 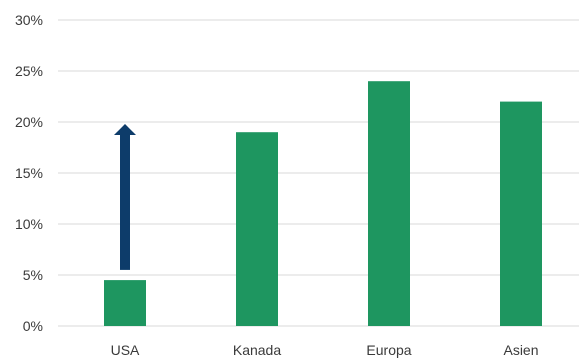 What do you see at coordinates (125, 303) in the screenshot?
I see `bar-usa` at bounding box center [125, 303].